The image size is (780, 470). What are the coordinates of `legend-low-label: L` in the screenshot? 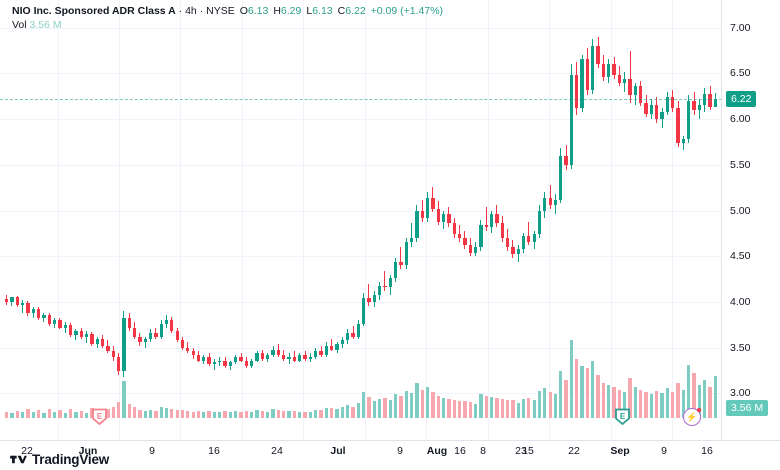 It's located at (309, 11).